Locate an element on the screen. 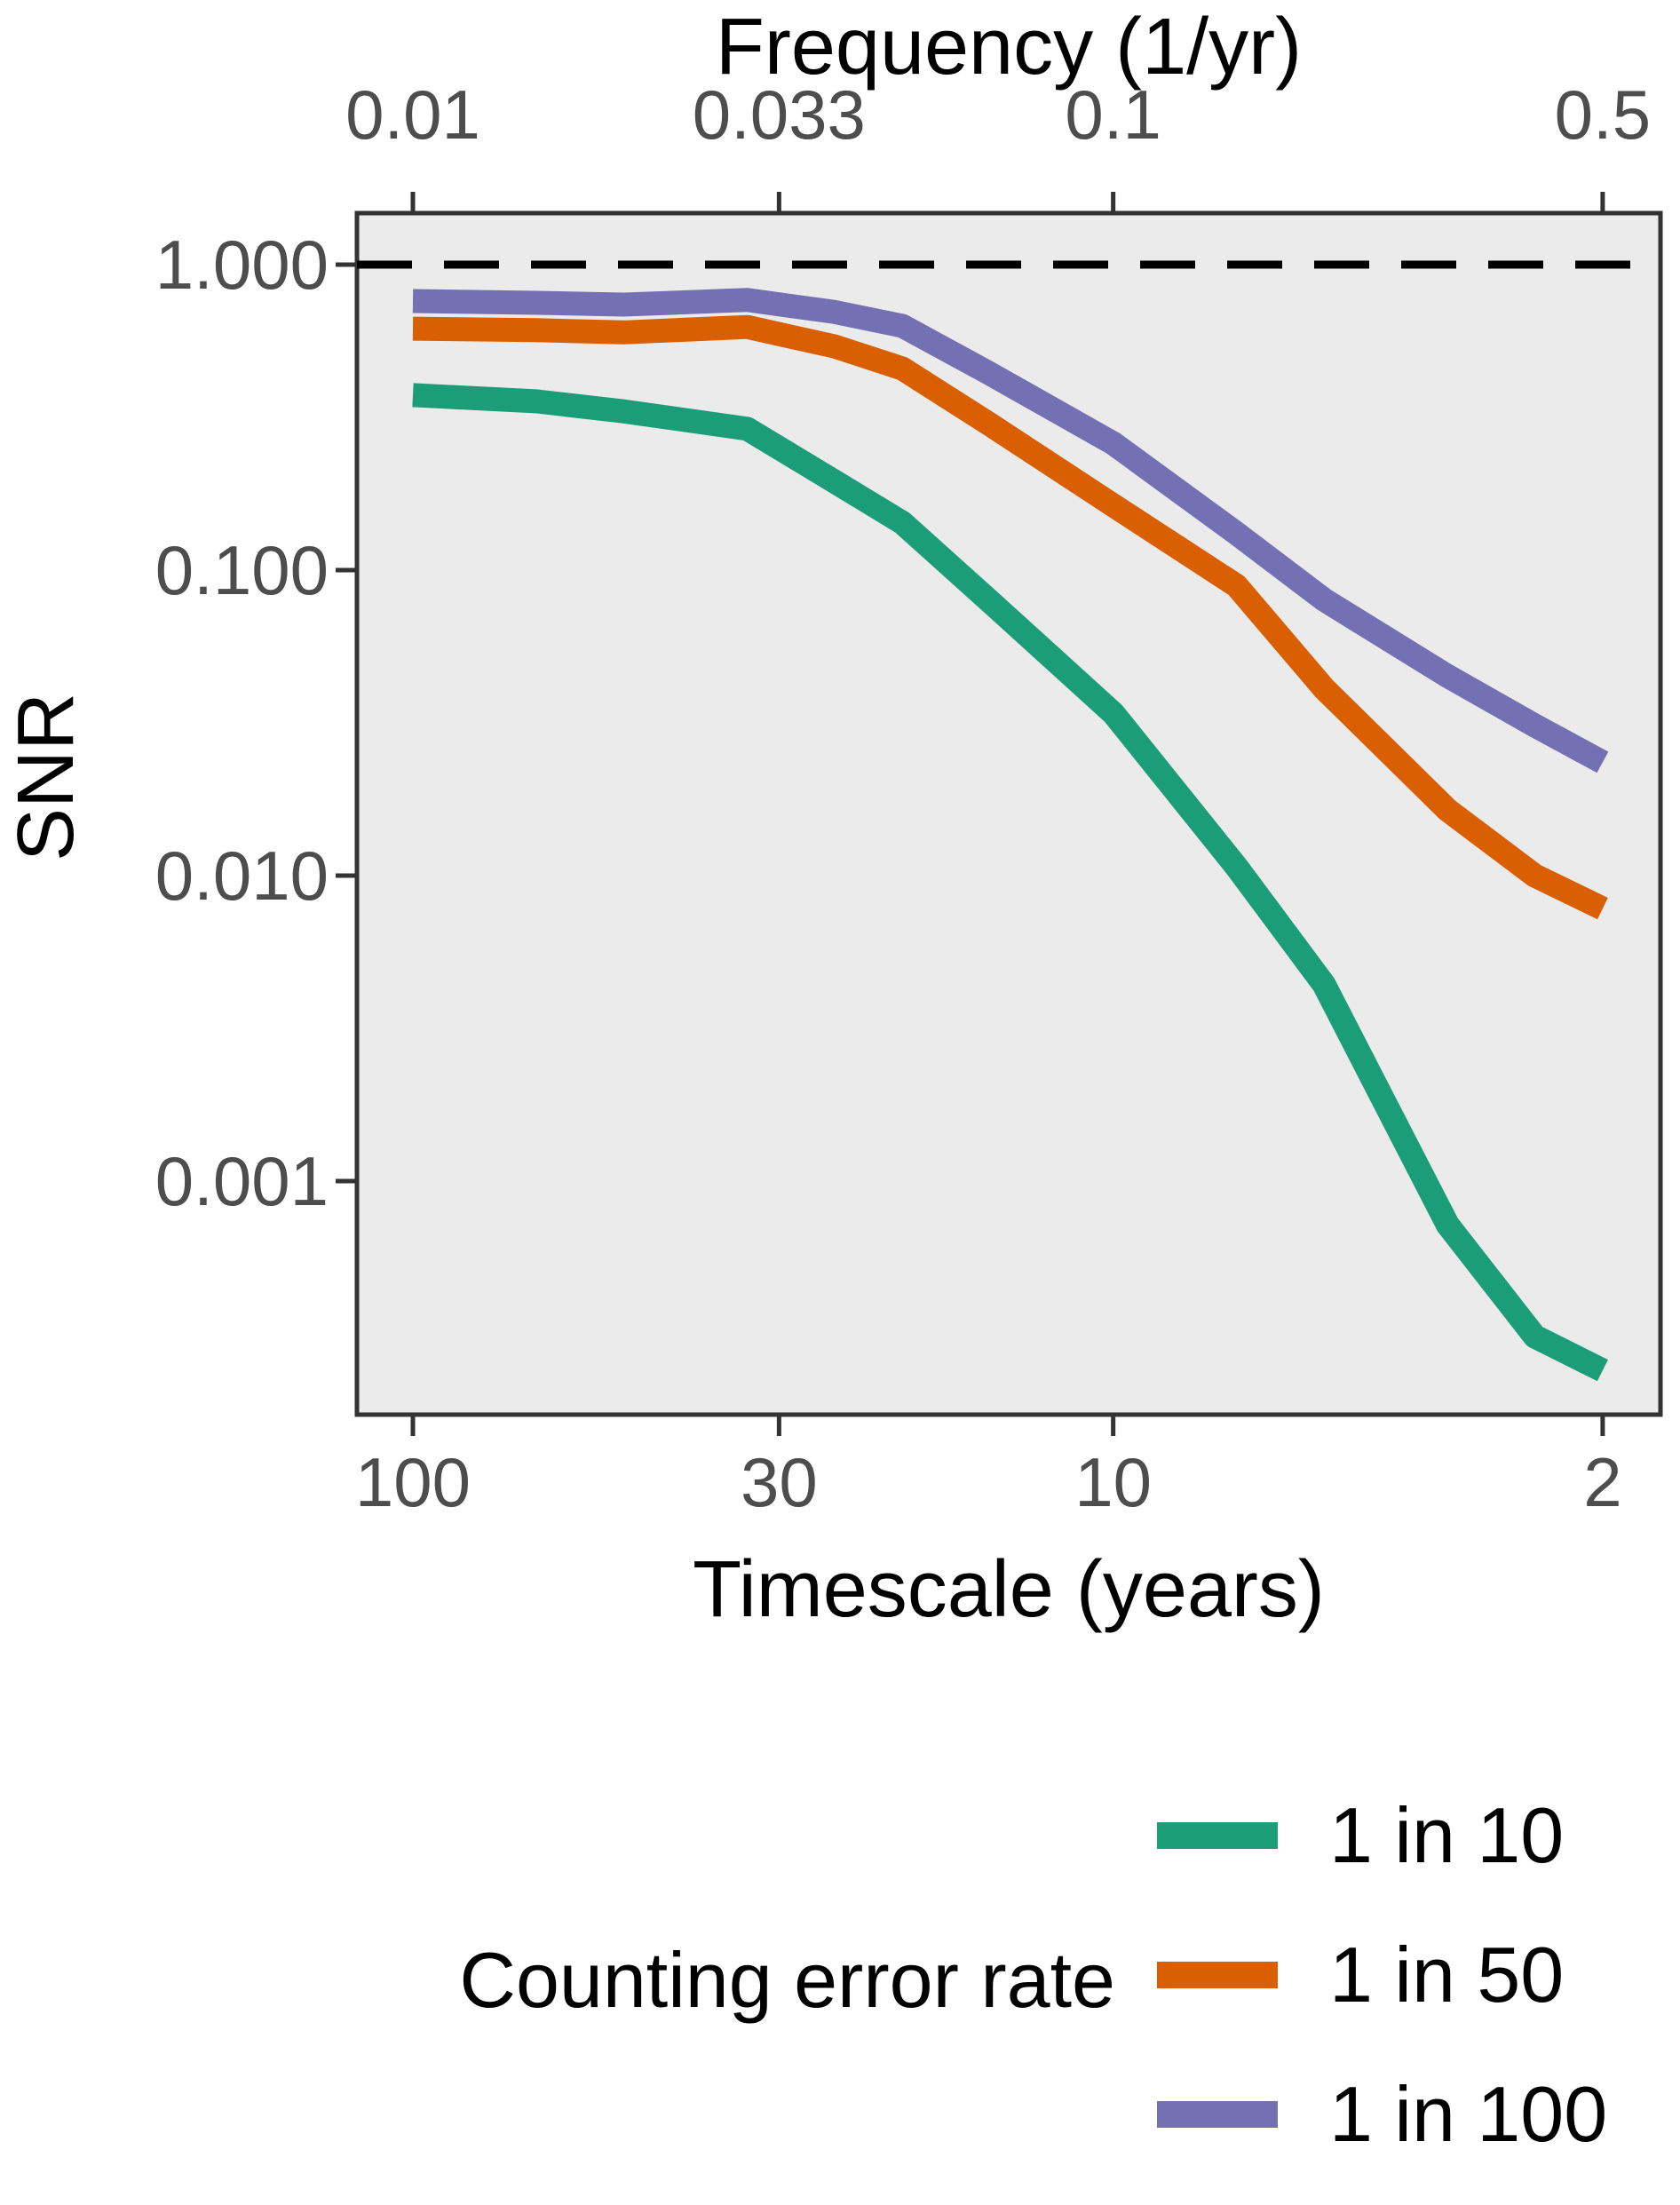 The height and width of the screenshot is (2205, 1680). legend-entry-1-in-50: 1 in 50 is located at coordinates (1382, 1975).